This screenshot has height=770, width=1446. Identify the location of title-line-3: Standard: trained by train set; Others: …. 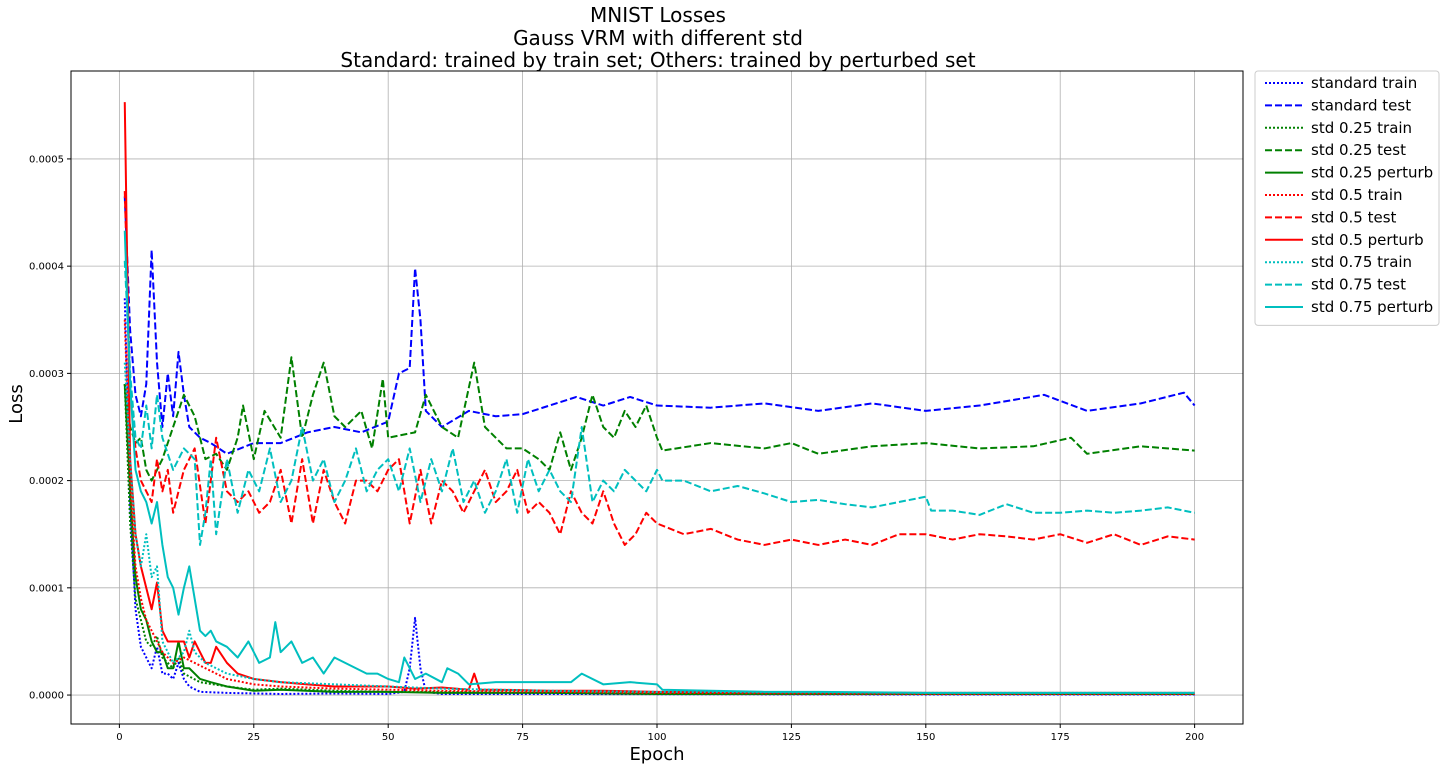
(657, 60).